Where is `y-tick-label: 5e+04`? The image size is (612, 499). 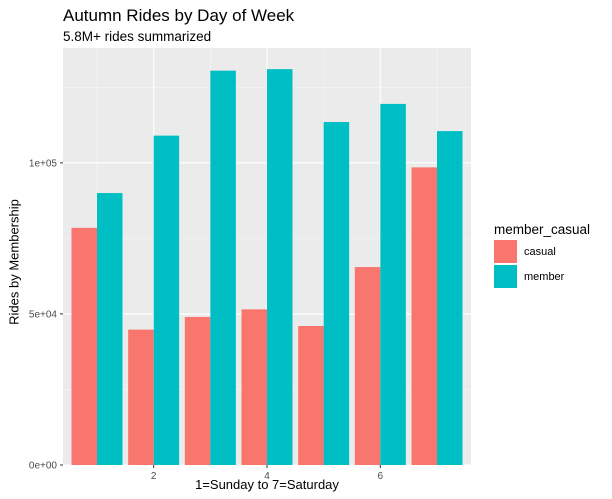 y-tick-label: 5e+04 is located at coordinates (43, 314).